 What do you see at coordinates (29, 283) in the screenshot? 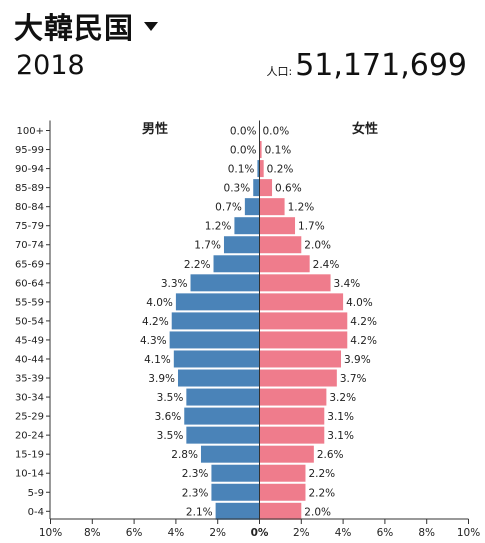
I see `y-tick-label: 60-64` at bounding box center [29, 283].